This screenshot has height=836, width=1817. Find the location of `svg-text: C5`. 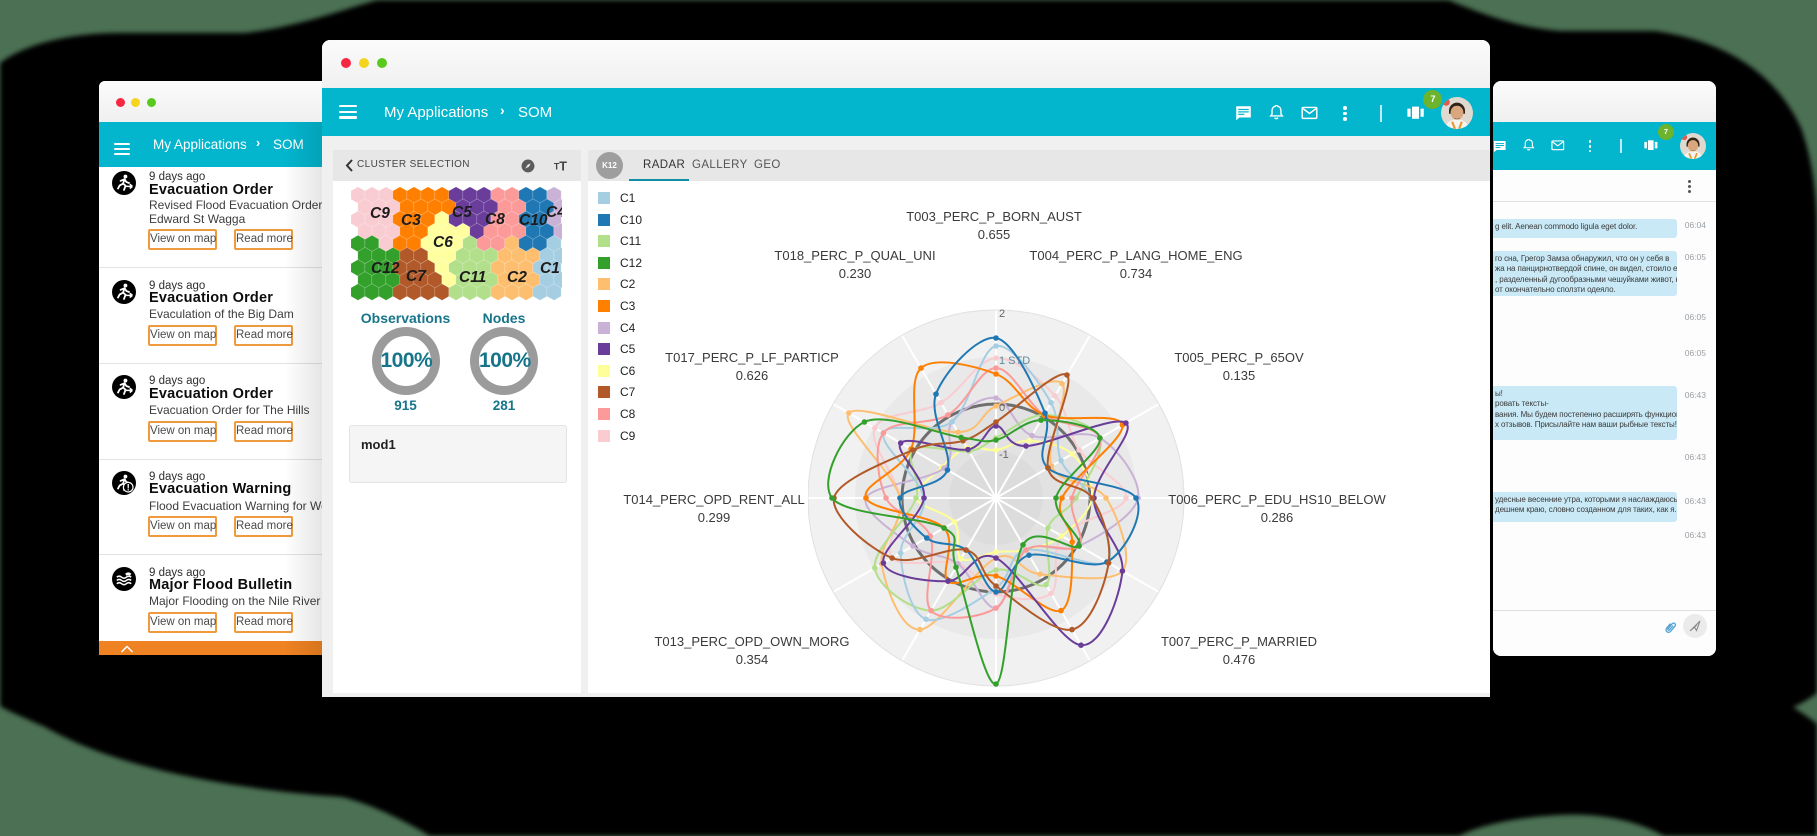

svg-text: C5 is located at coordinates (462, 212).